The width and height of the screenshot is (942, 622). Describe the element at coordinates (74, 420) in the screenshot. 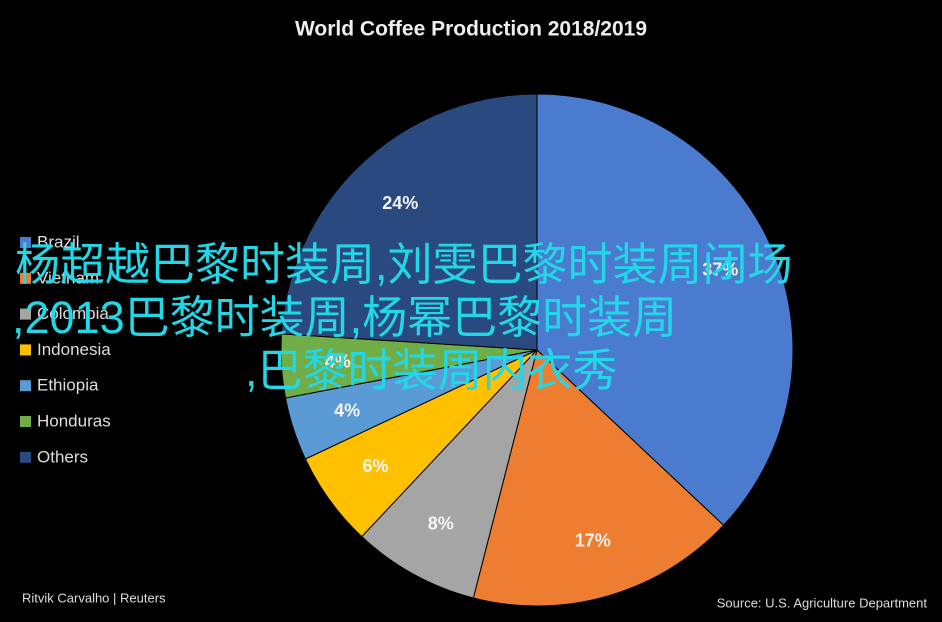

I see `legend-label: Honduras` at that location.